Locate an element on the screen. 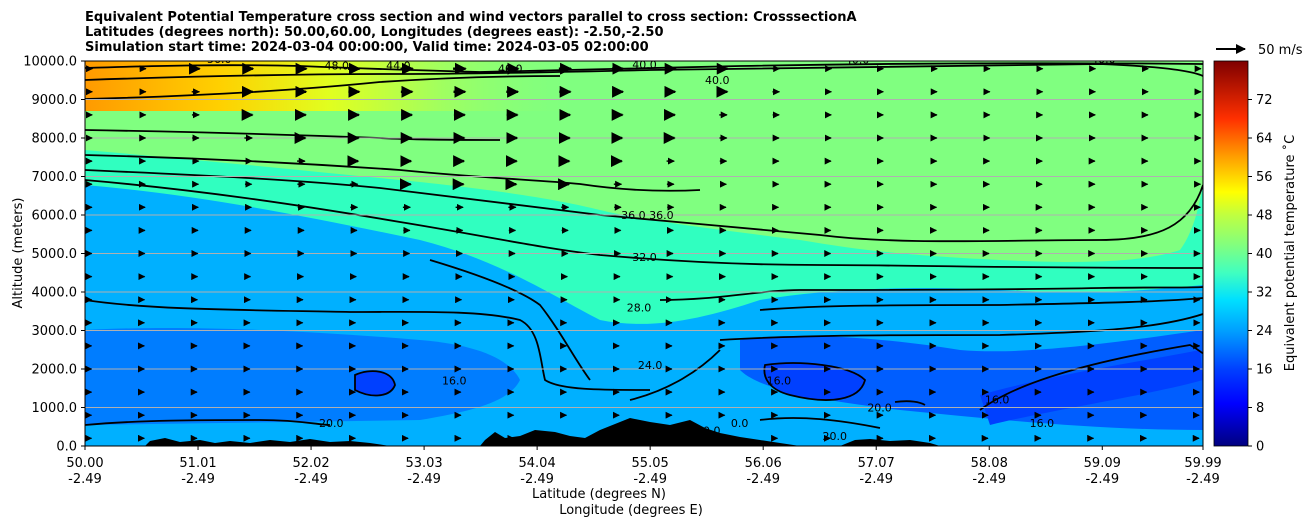  boundary-layer-fill-east is located at coordinates (971, 380).